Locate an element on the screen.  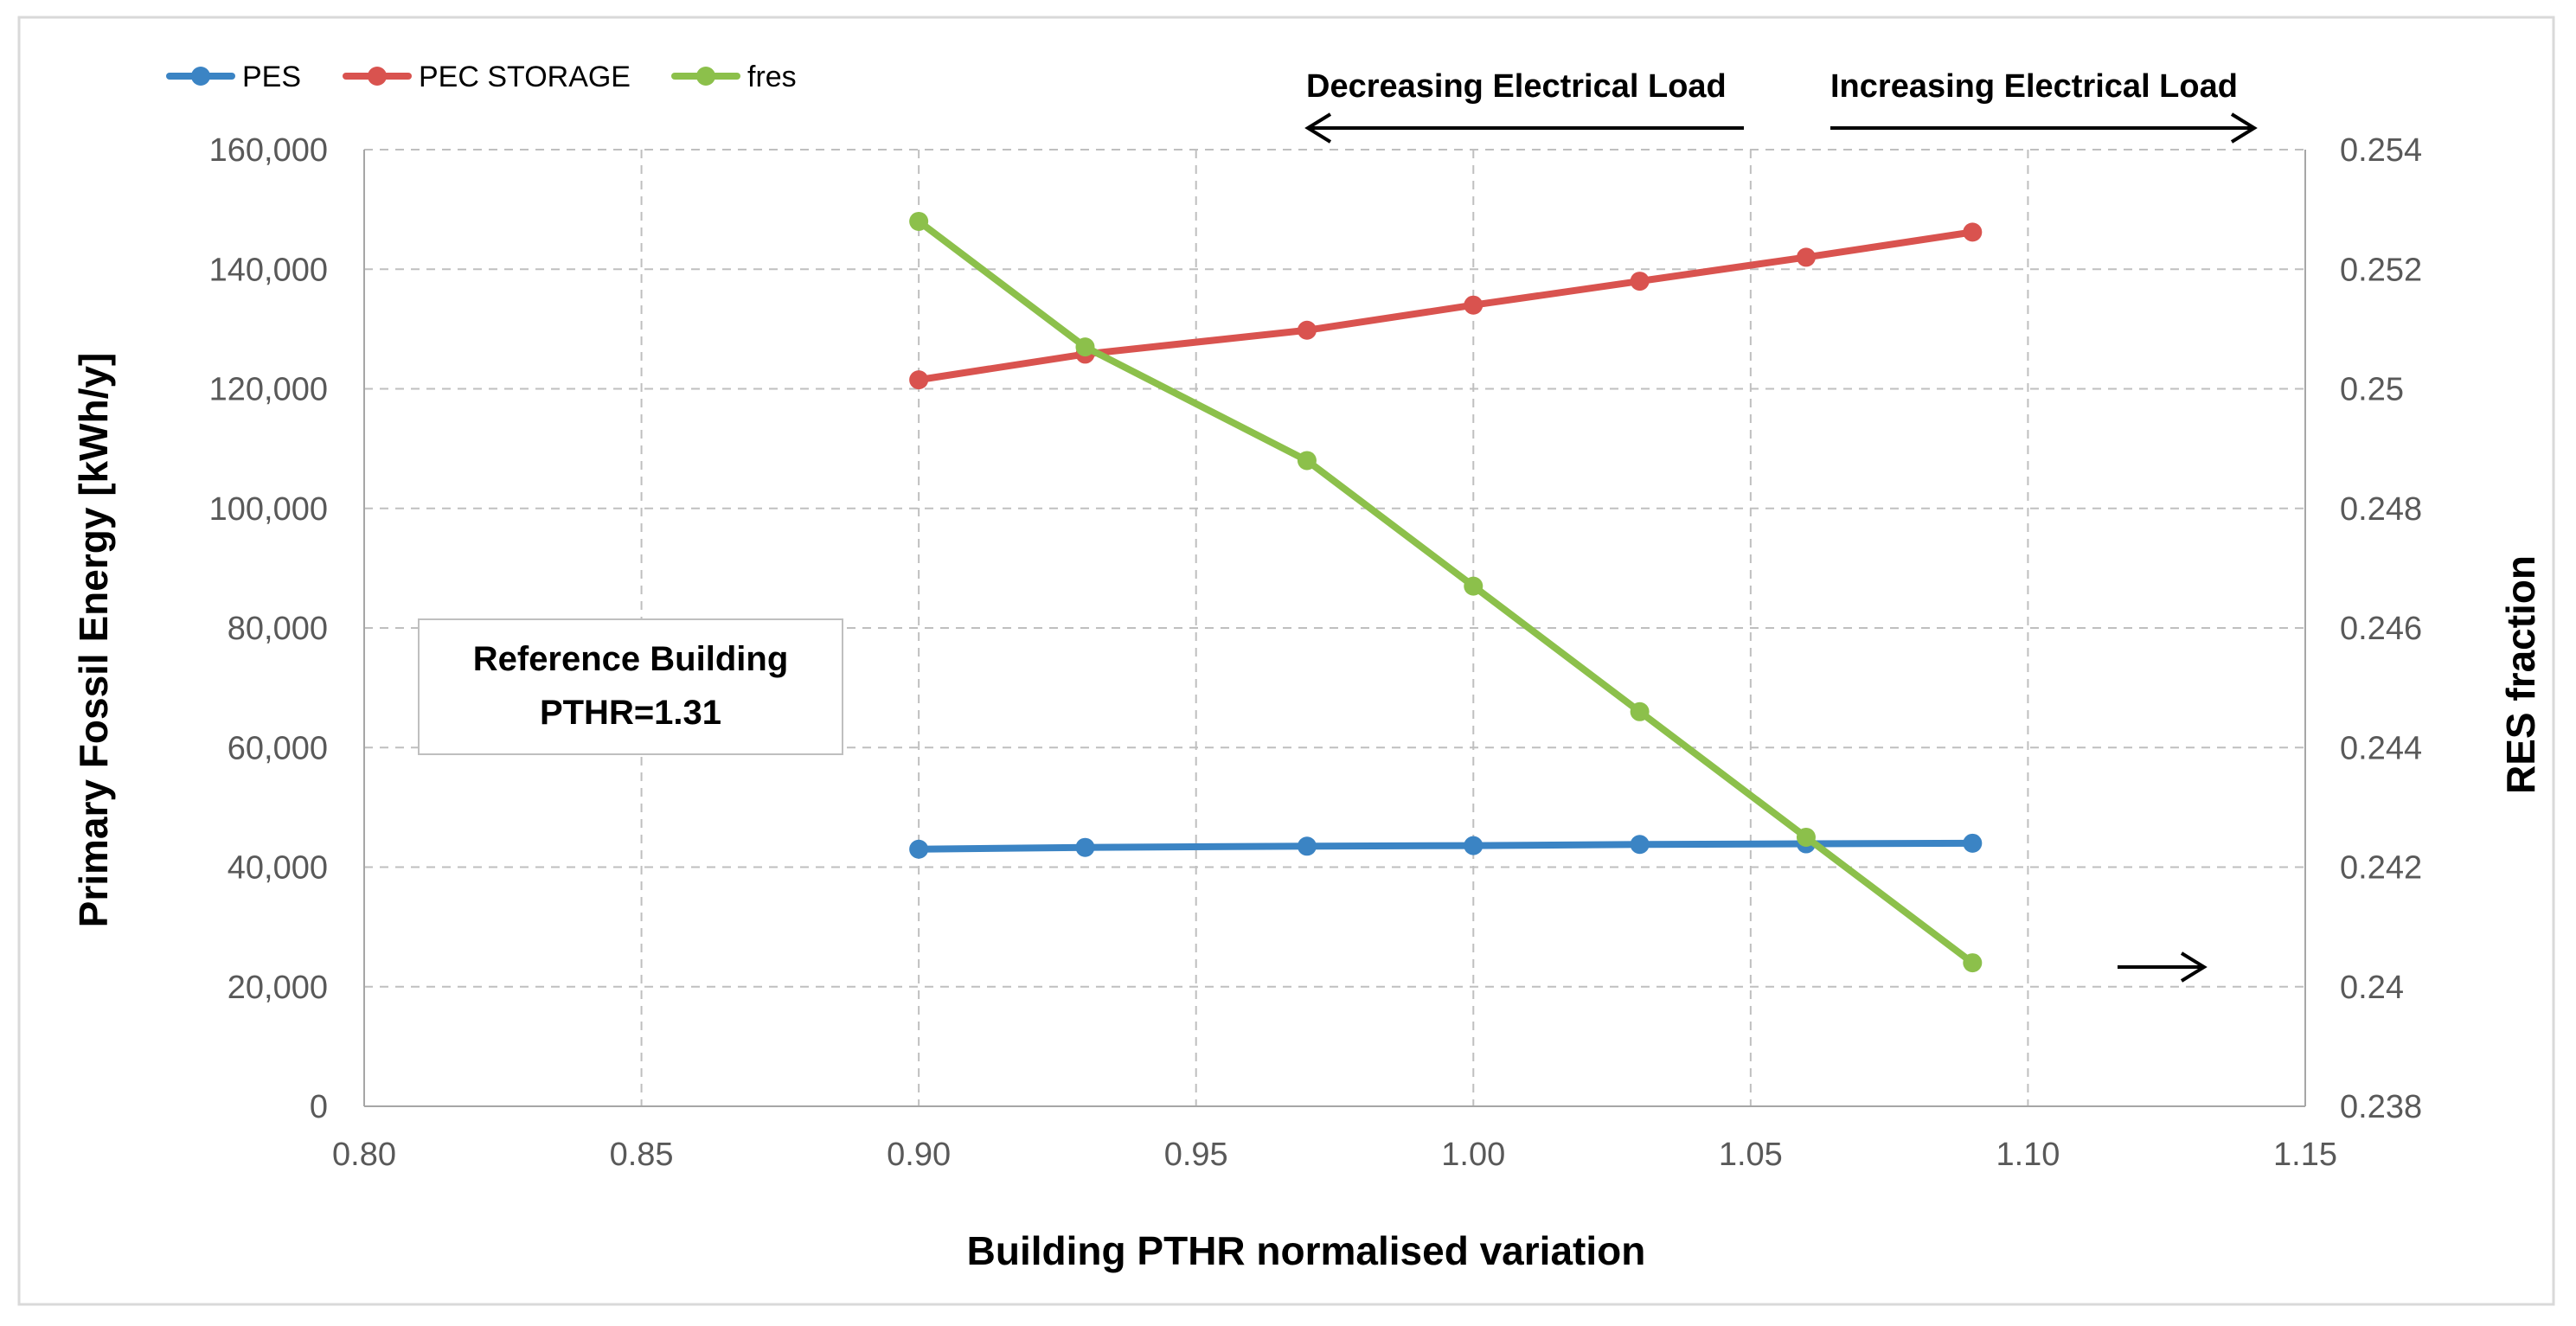
y-tick-label: 100,000 is located at coordinates (268, 509).